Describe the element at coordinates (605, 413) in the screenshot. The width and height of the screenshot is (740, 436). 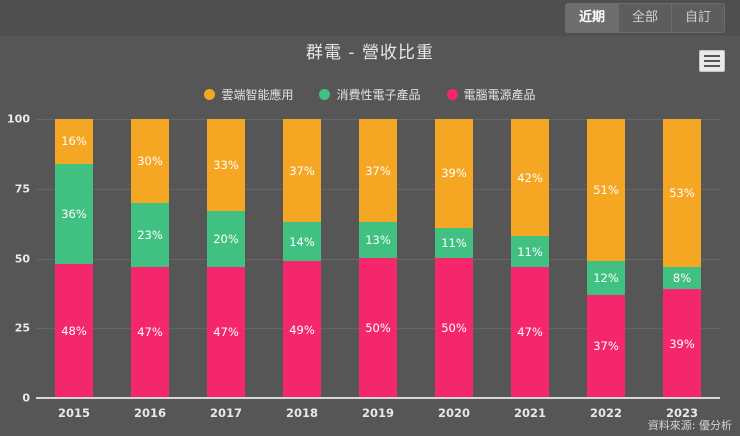
I see `x-axis-tick-2022: 2022` at that location.